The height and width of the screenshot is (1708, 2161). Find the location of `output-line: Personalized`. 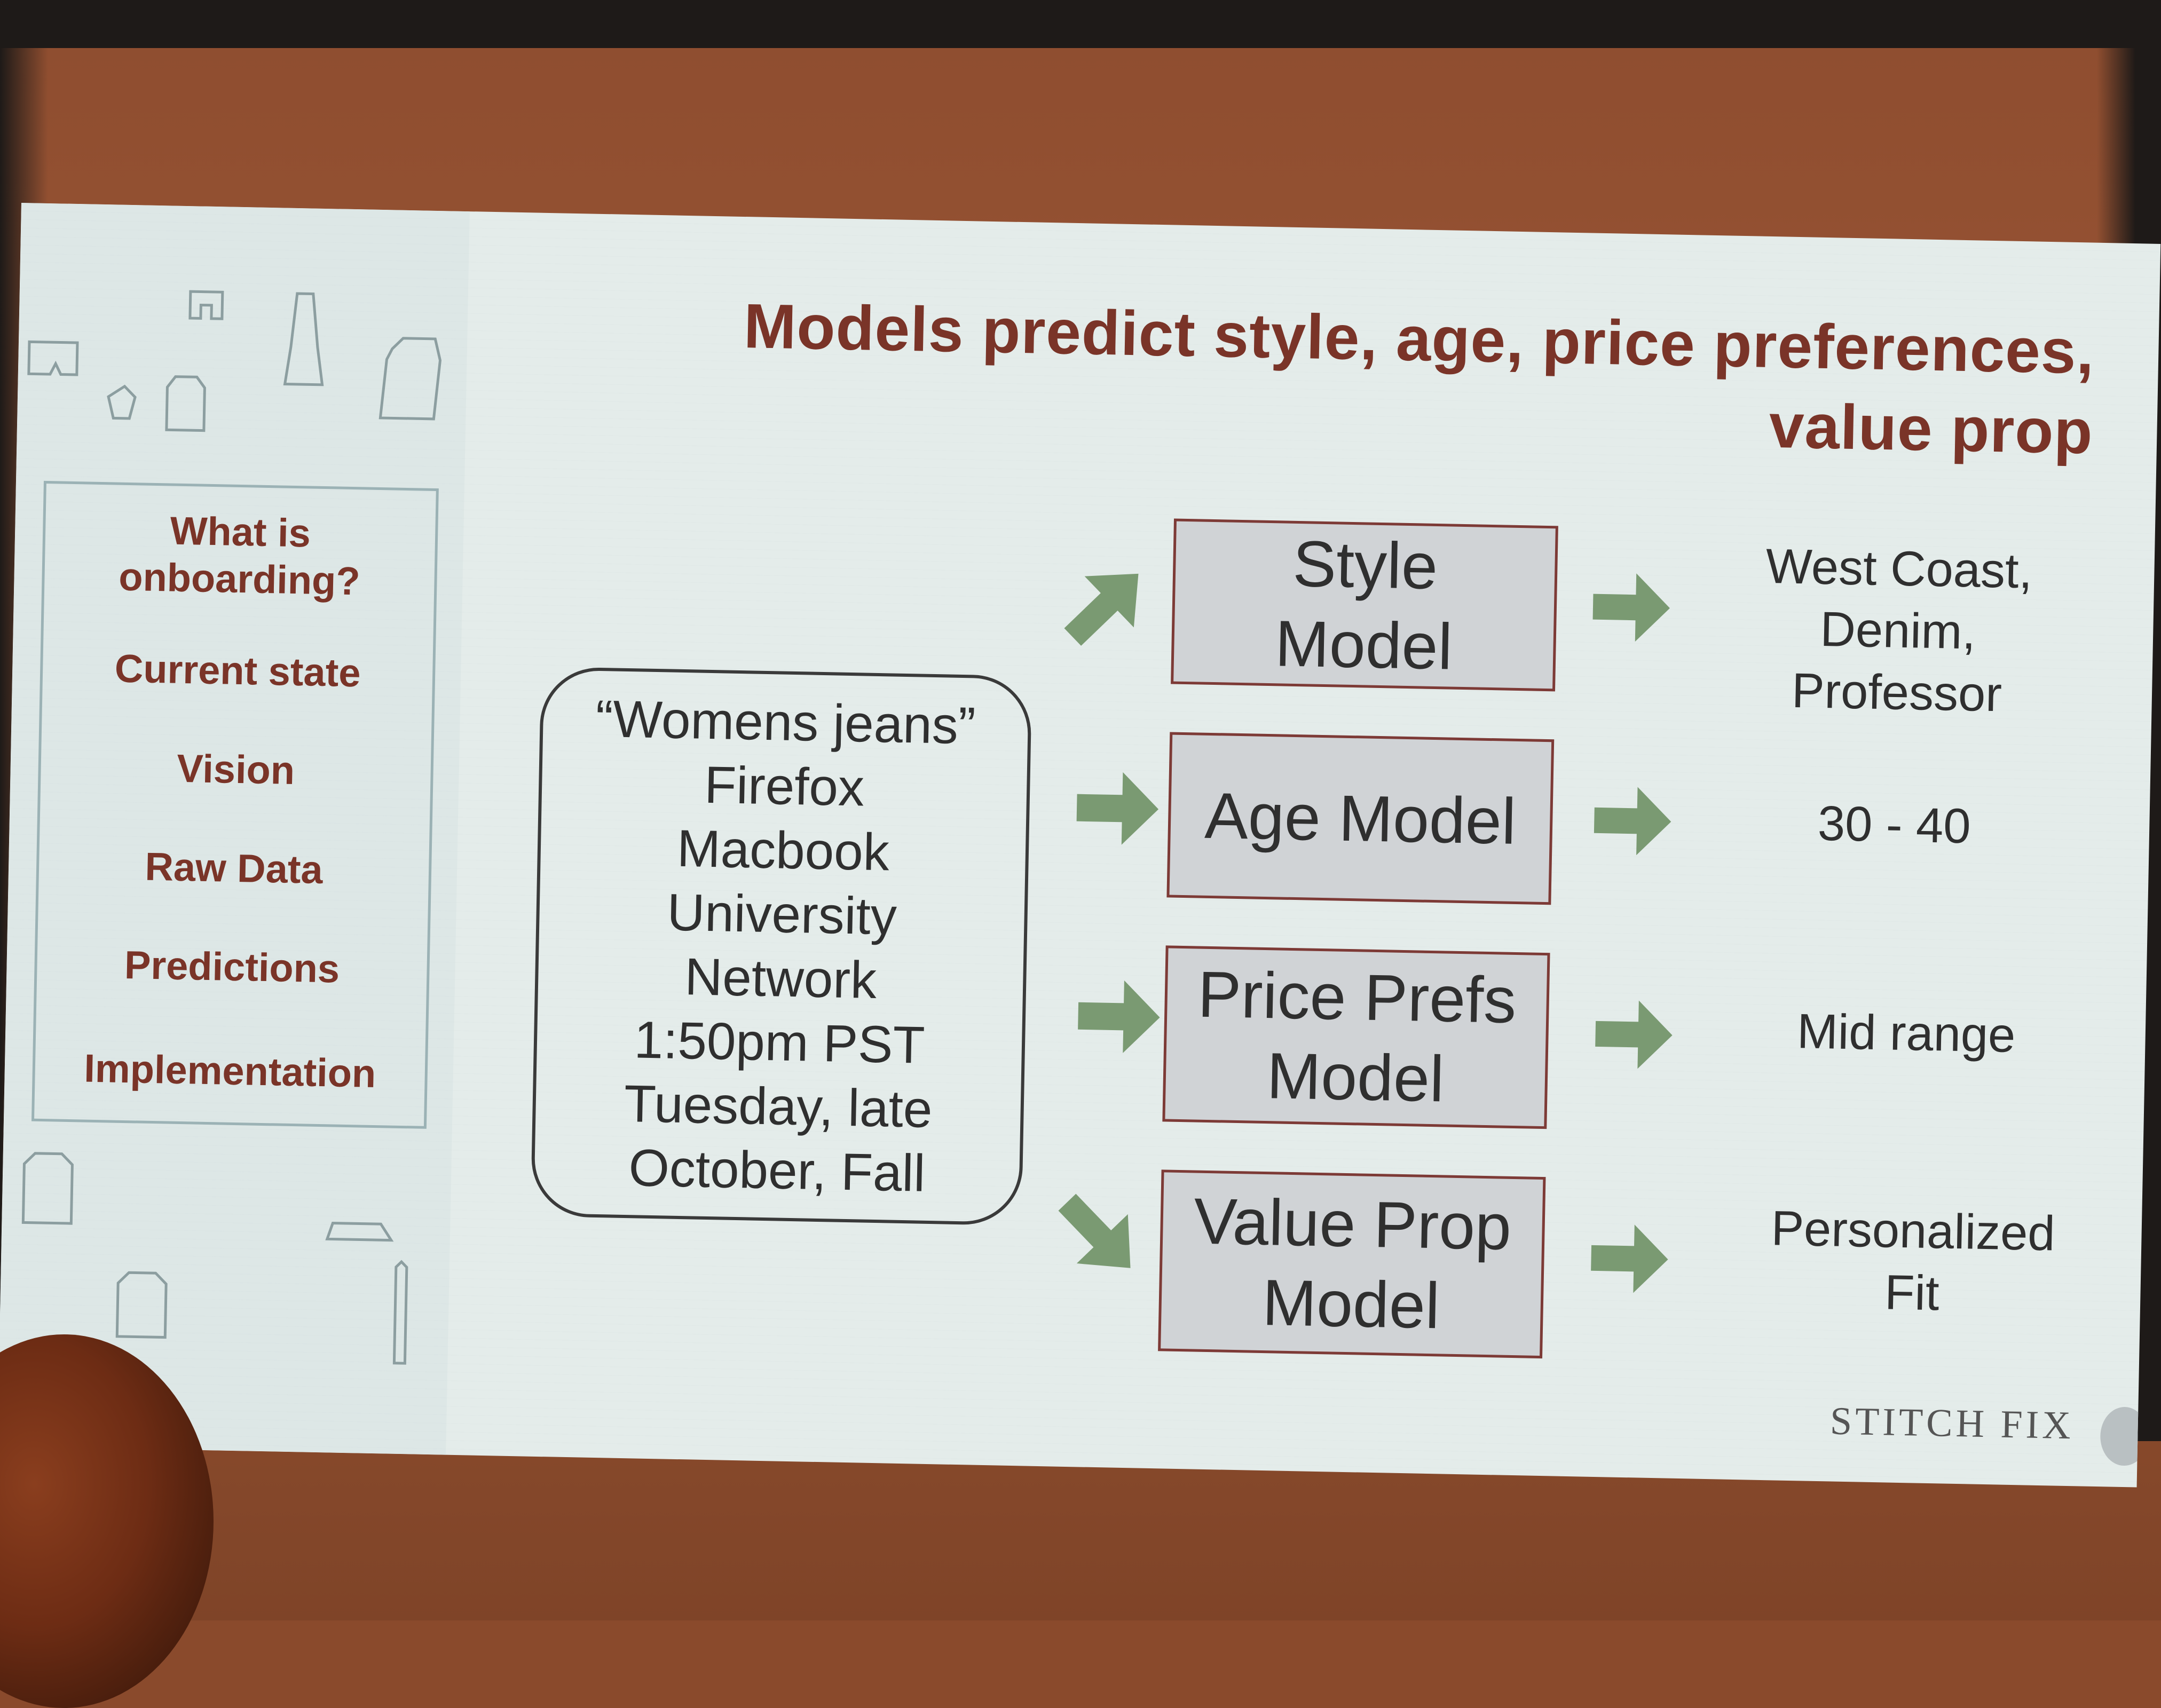

output-line: Personalized is located at coordinates (1913, 1231).